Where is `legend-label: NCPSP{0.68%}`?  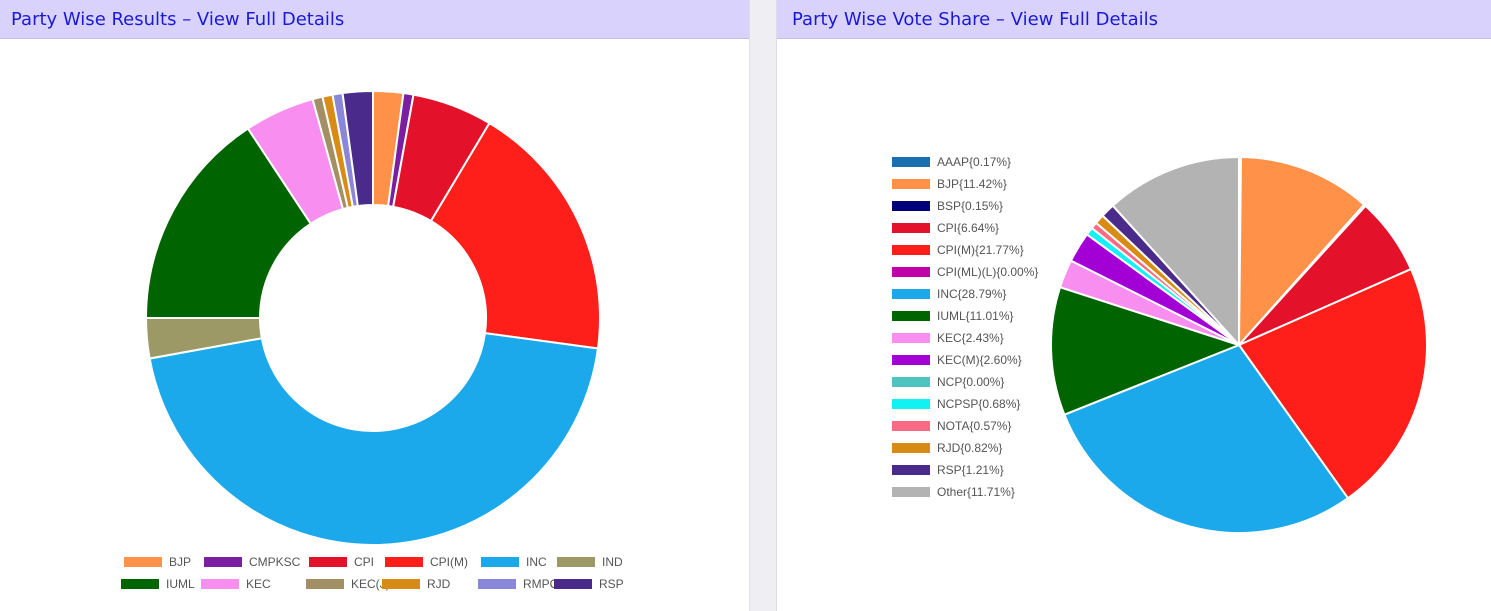
legend-label: NCPSP{0.68%} is located at coordinates (978, 404).